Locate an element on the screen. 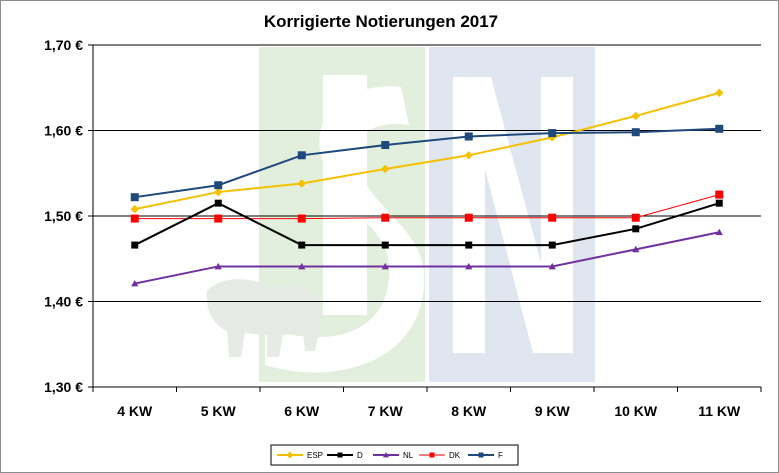  legend-label-f: F is located at coordinates (500, 455).